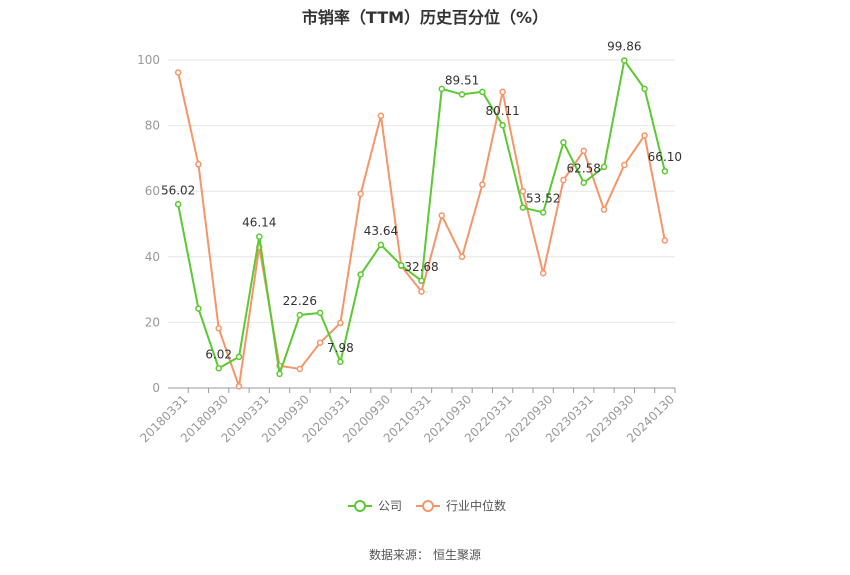  I want to click on y-tick-label: 100, so click(148, 60).